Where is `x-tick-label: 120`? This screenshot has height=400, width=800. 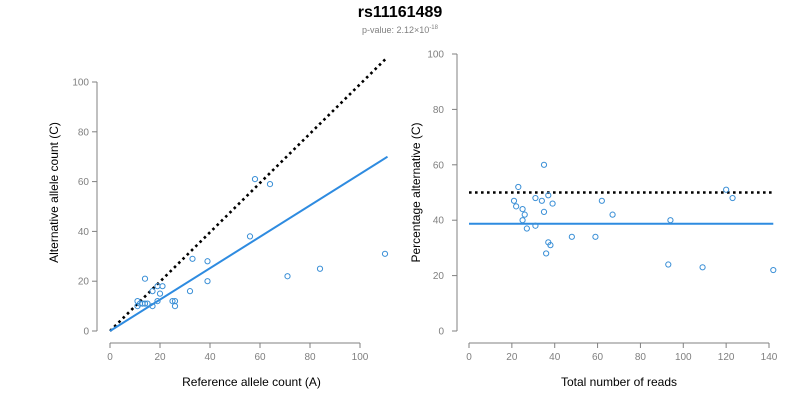 x-tick-label: 120 is located at coordinates (726, 357).